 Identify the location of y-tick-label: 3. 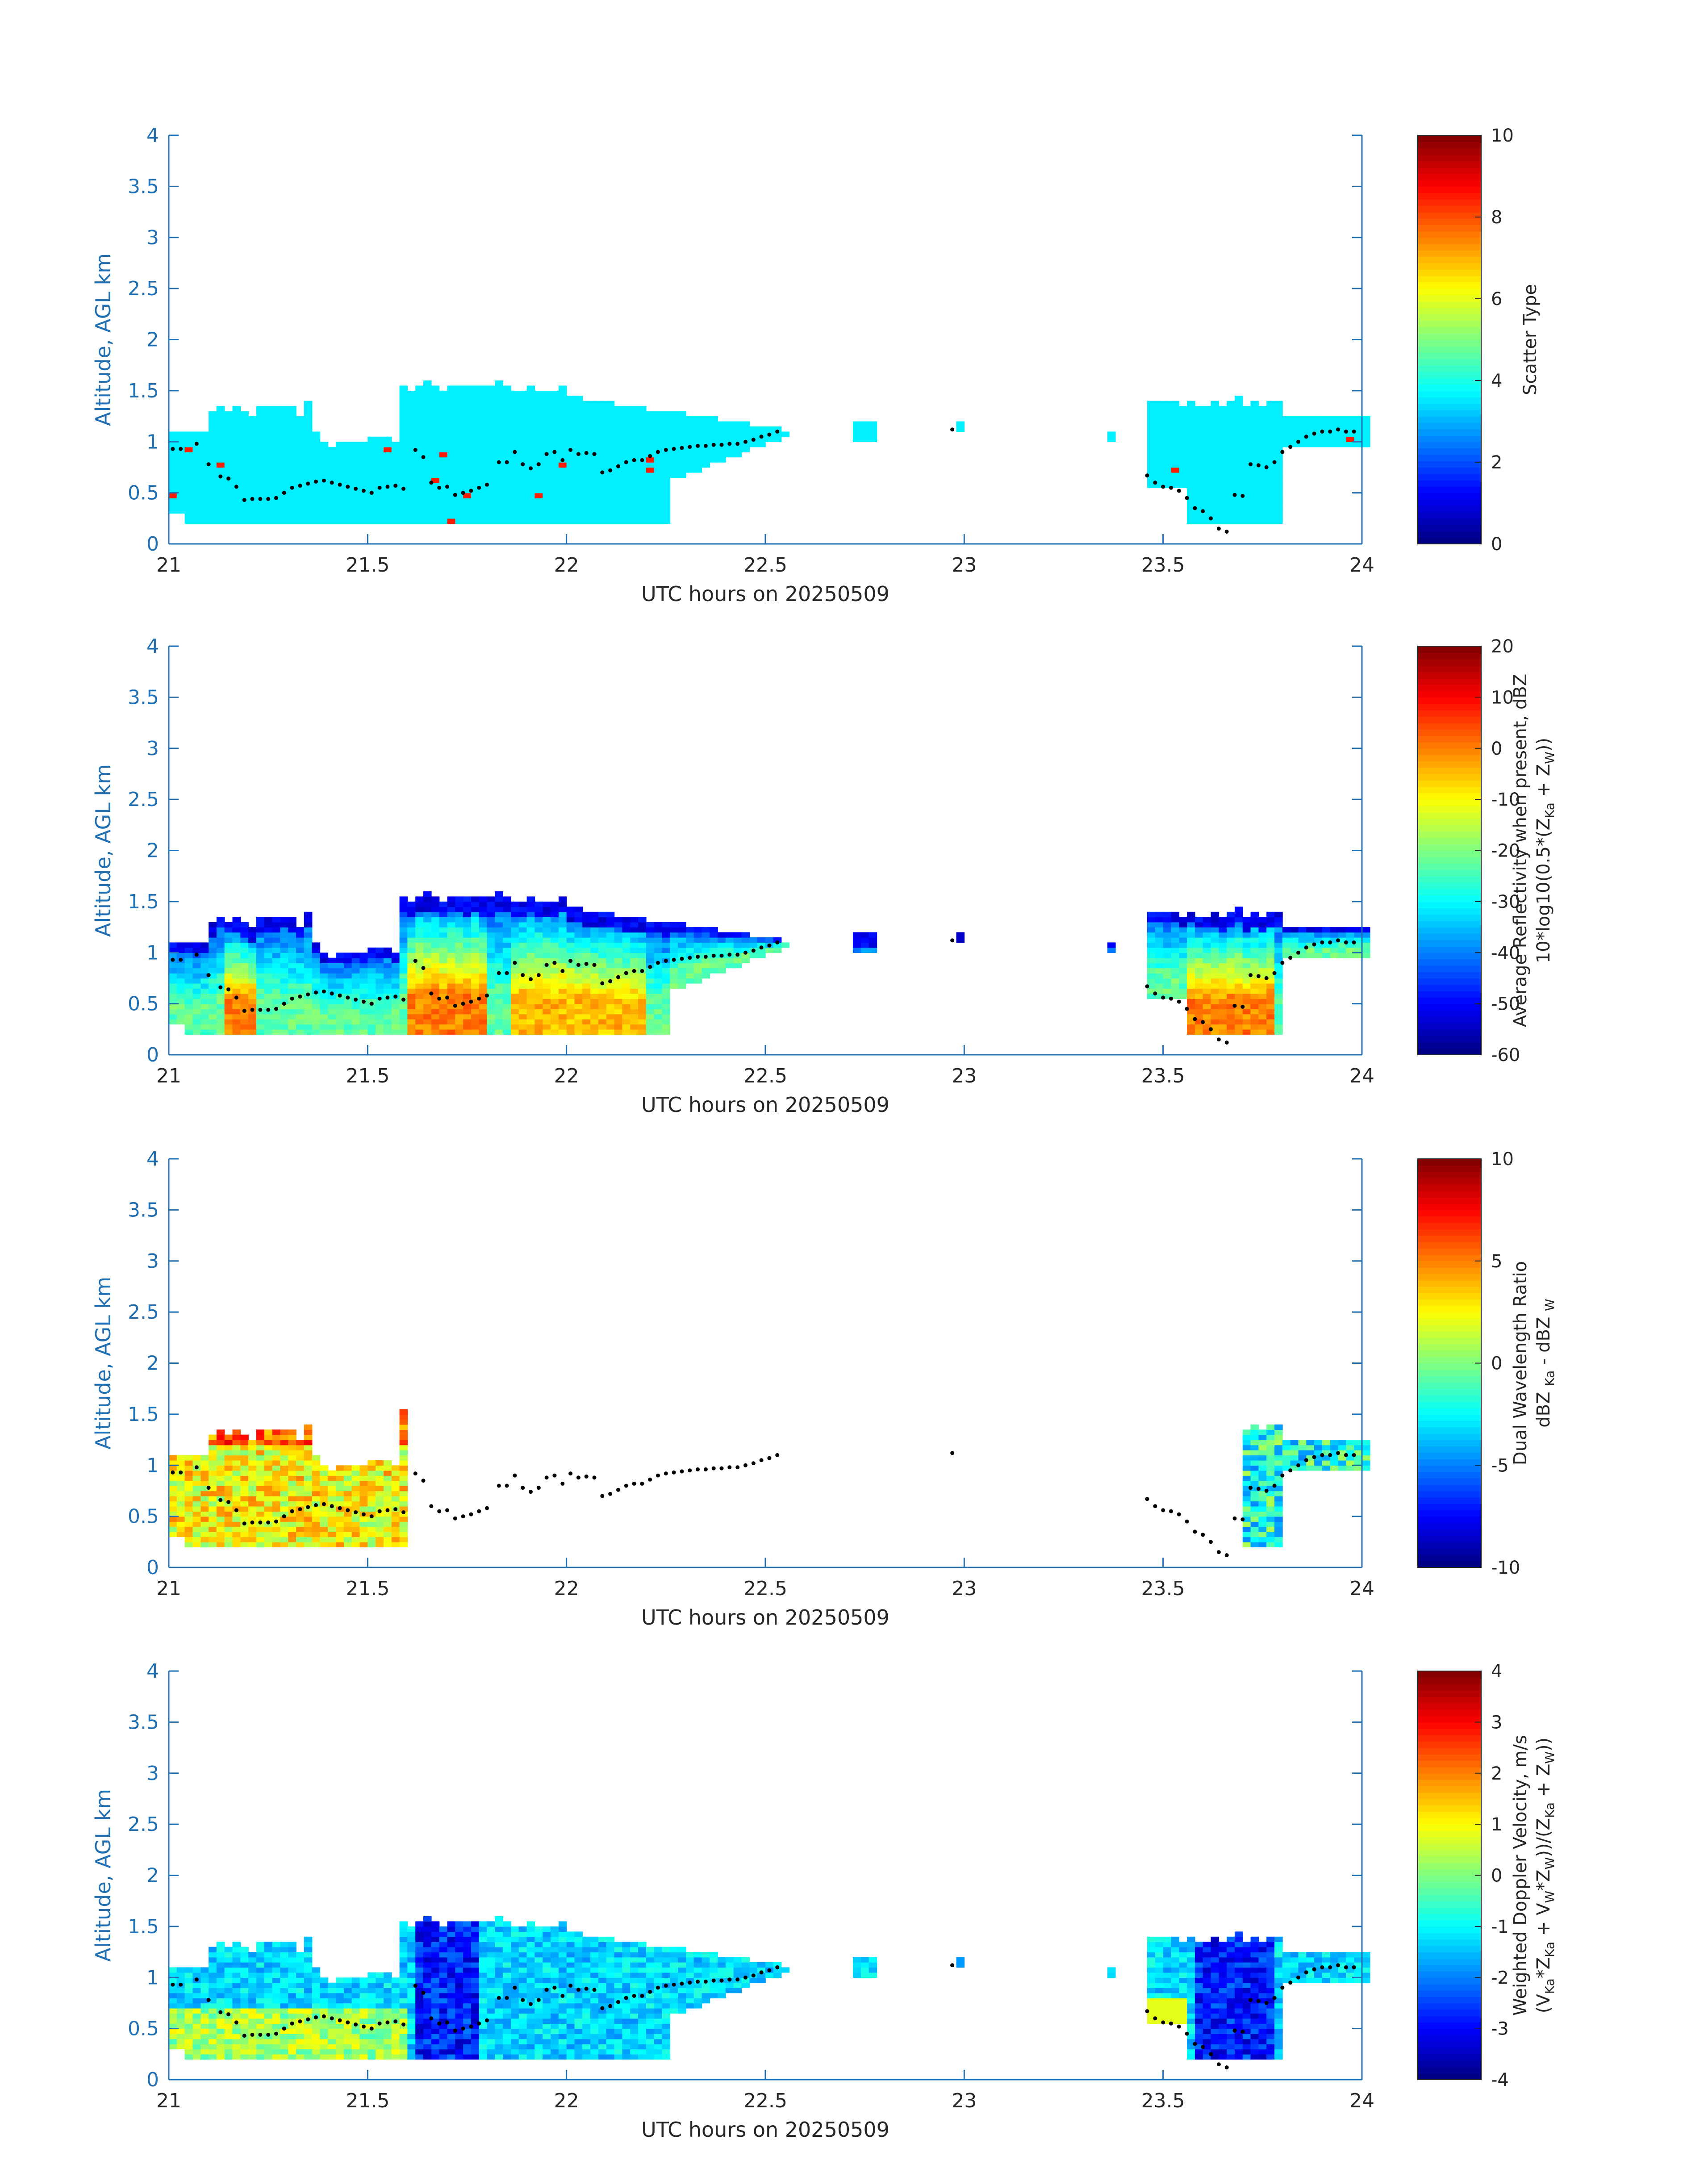
(152, 748).